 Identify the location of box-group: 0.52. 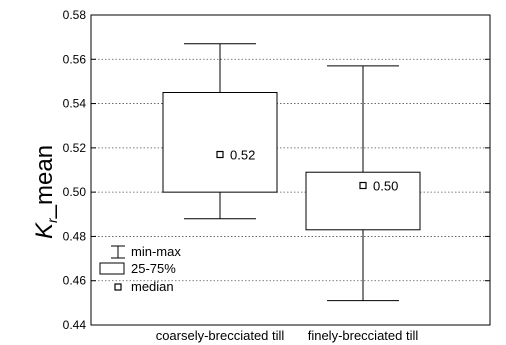
(220, 131).